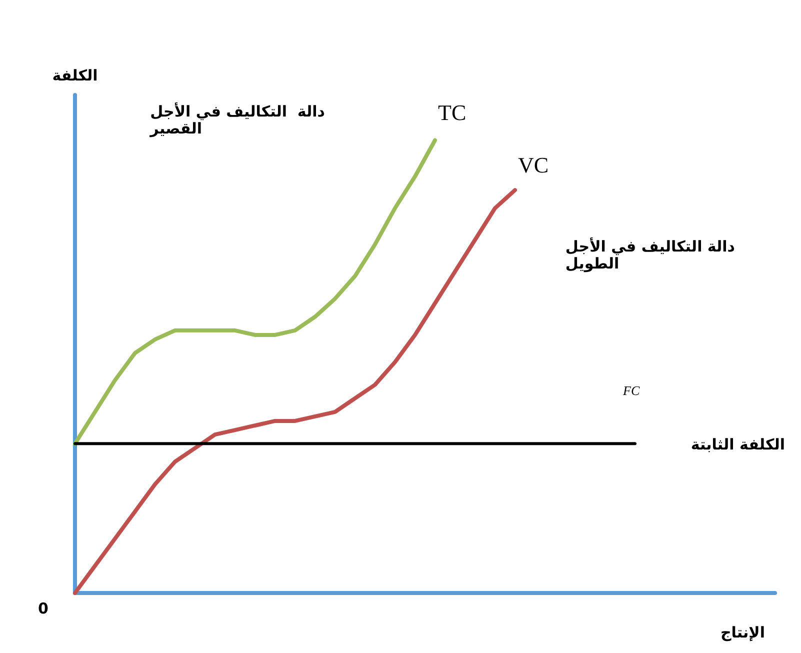 This screenshot has height=653, width=801. What do you see at coordinates (43, 609) in the screenshot?
I see `text: 0` at bounding box center [43, 609].